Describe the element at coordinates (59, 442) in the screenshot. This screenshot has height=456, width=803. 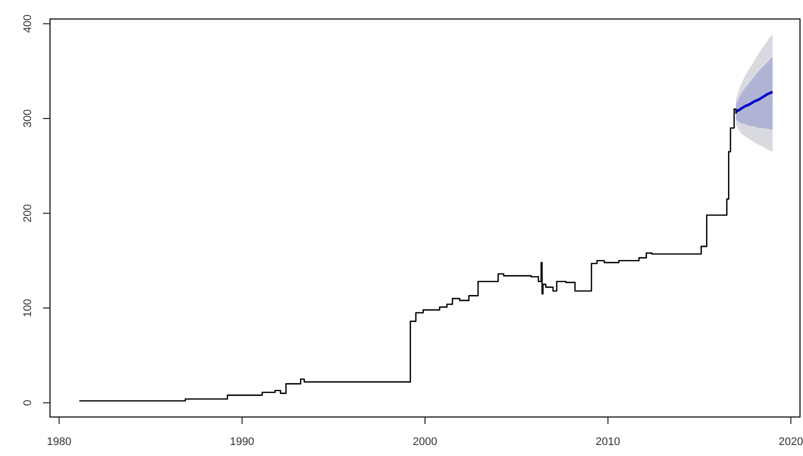
I see `x-tick-label: 1980` at that location.